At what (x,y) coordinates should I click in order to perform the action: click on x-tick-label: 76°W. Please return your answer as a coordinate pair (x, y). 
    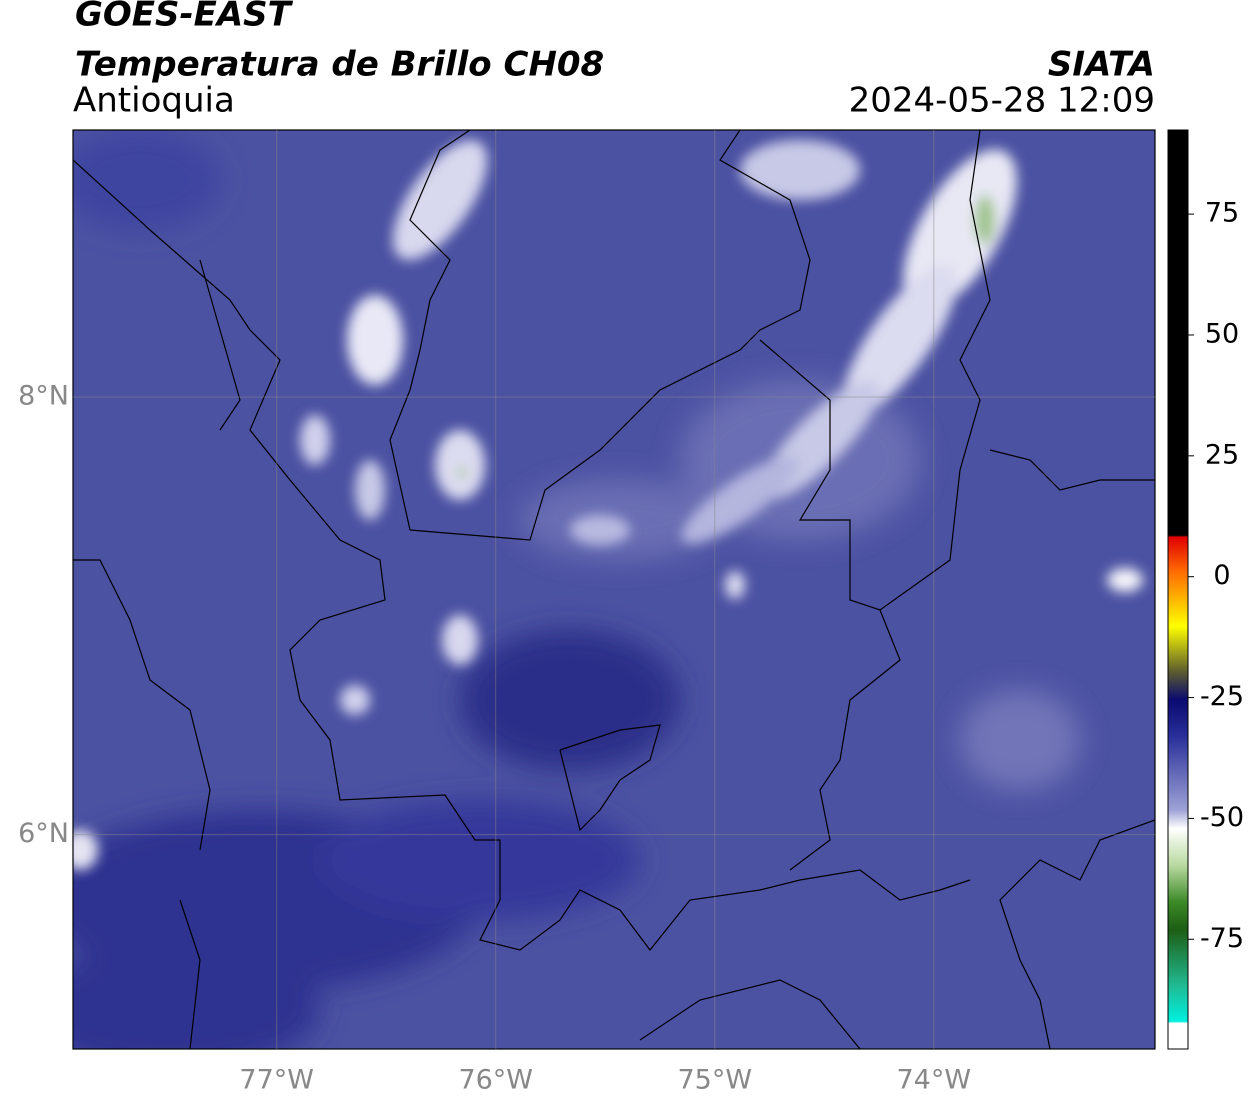
    Looking at the image, I should click on (495, 1080).